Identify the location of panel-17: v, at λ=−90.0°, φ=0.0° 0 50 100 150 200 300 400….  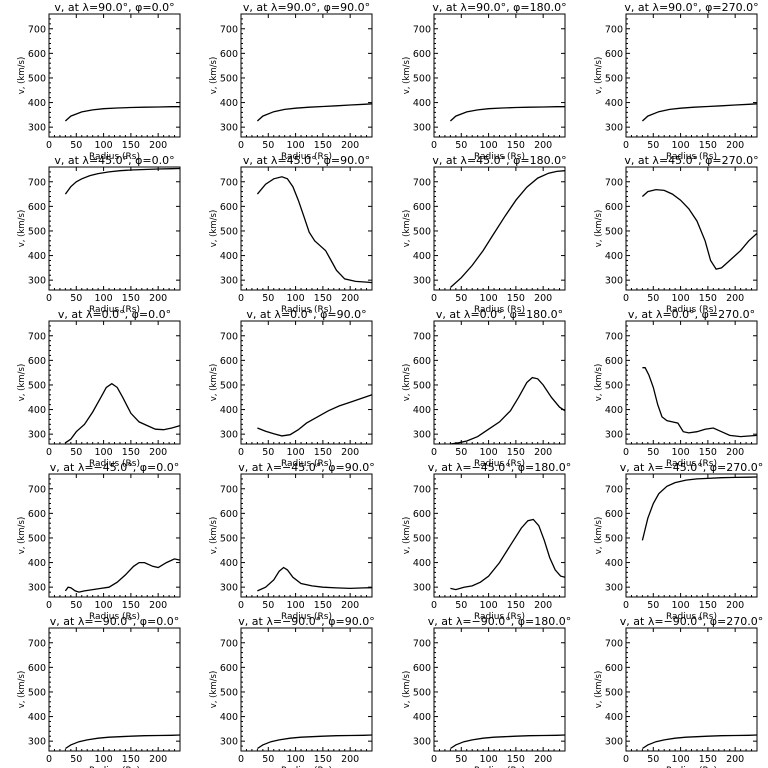
(99, 691).